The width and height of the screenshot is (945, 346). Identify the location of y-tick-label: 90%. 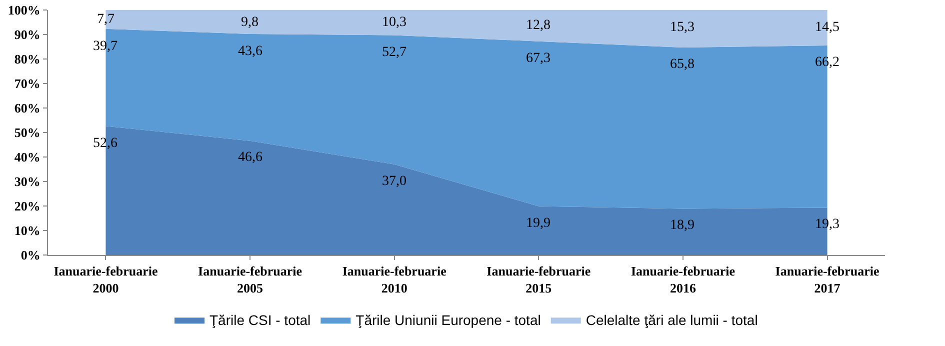
(27, 34).